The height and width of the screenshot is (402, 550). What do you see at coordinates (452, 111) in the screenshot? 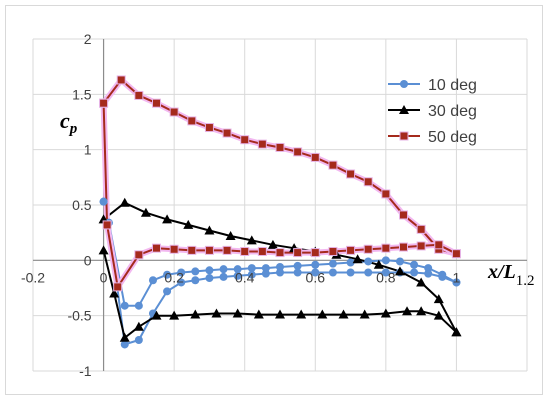
I see `legend-label: 30 deg` at bounding box center [452, 111].